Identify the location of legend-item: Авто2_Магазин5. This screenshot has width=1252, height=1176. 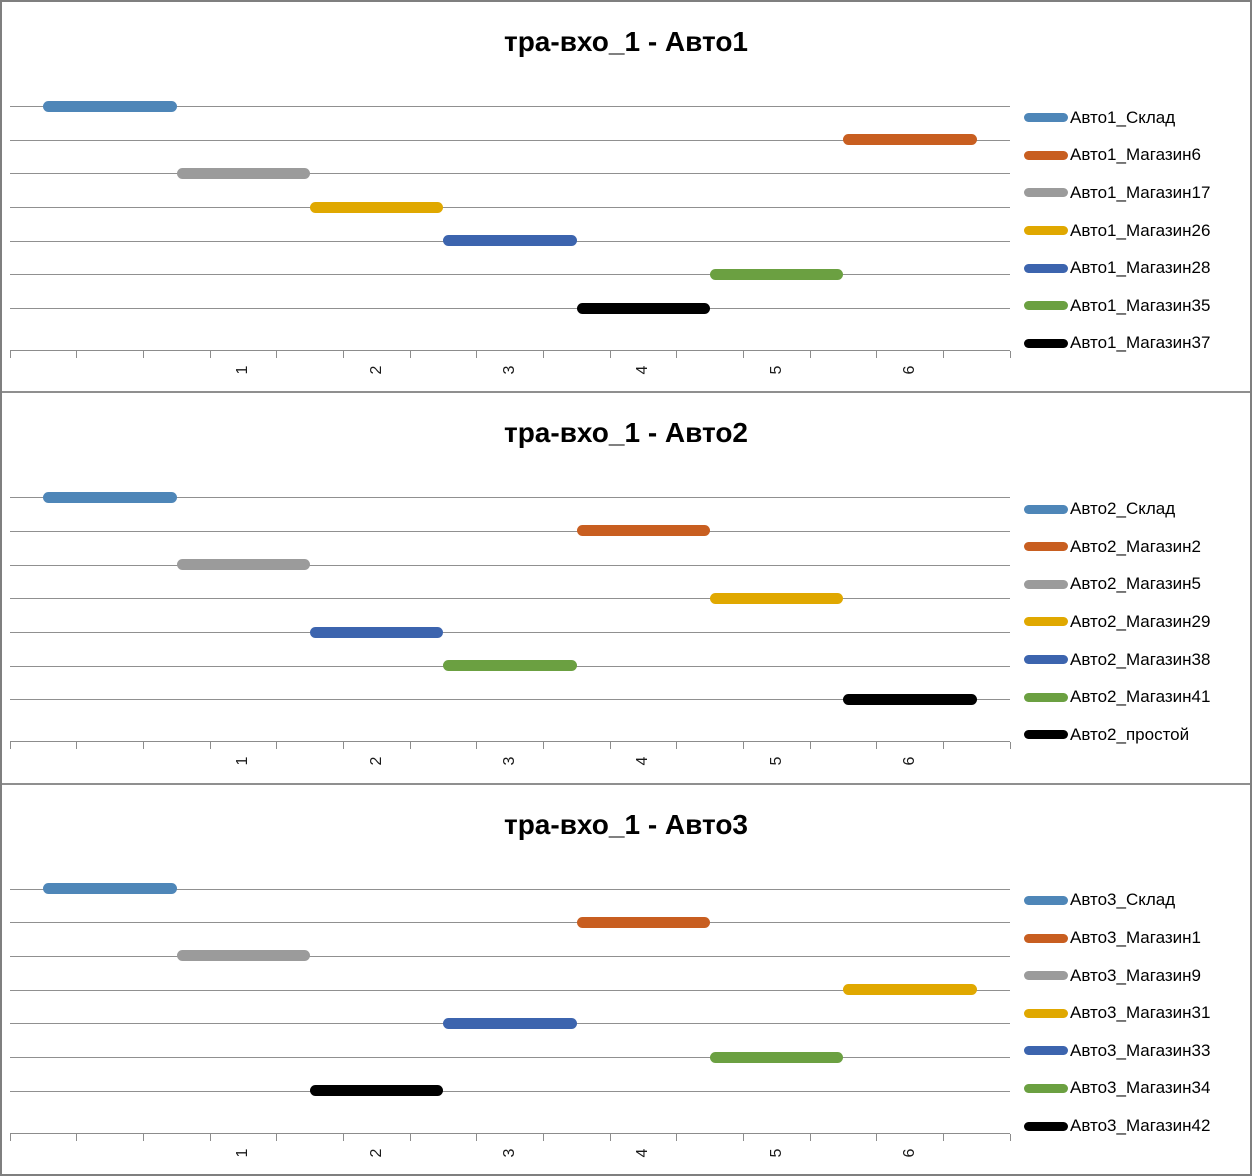
(1135, 585).